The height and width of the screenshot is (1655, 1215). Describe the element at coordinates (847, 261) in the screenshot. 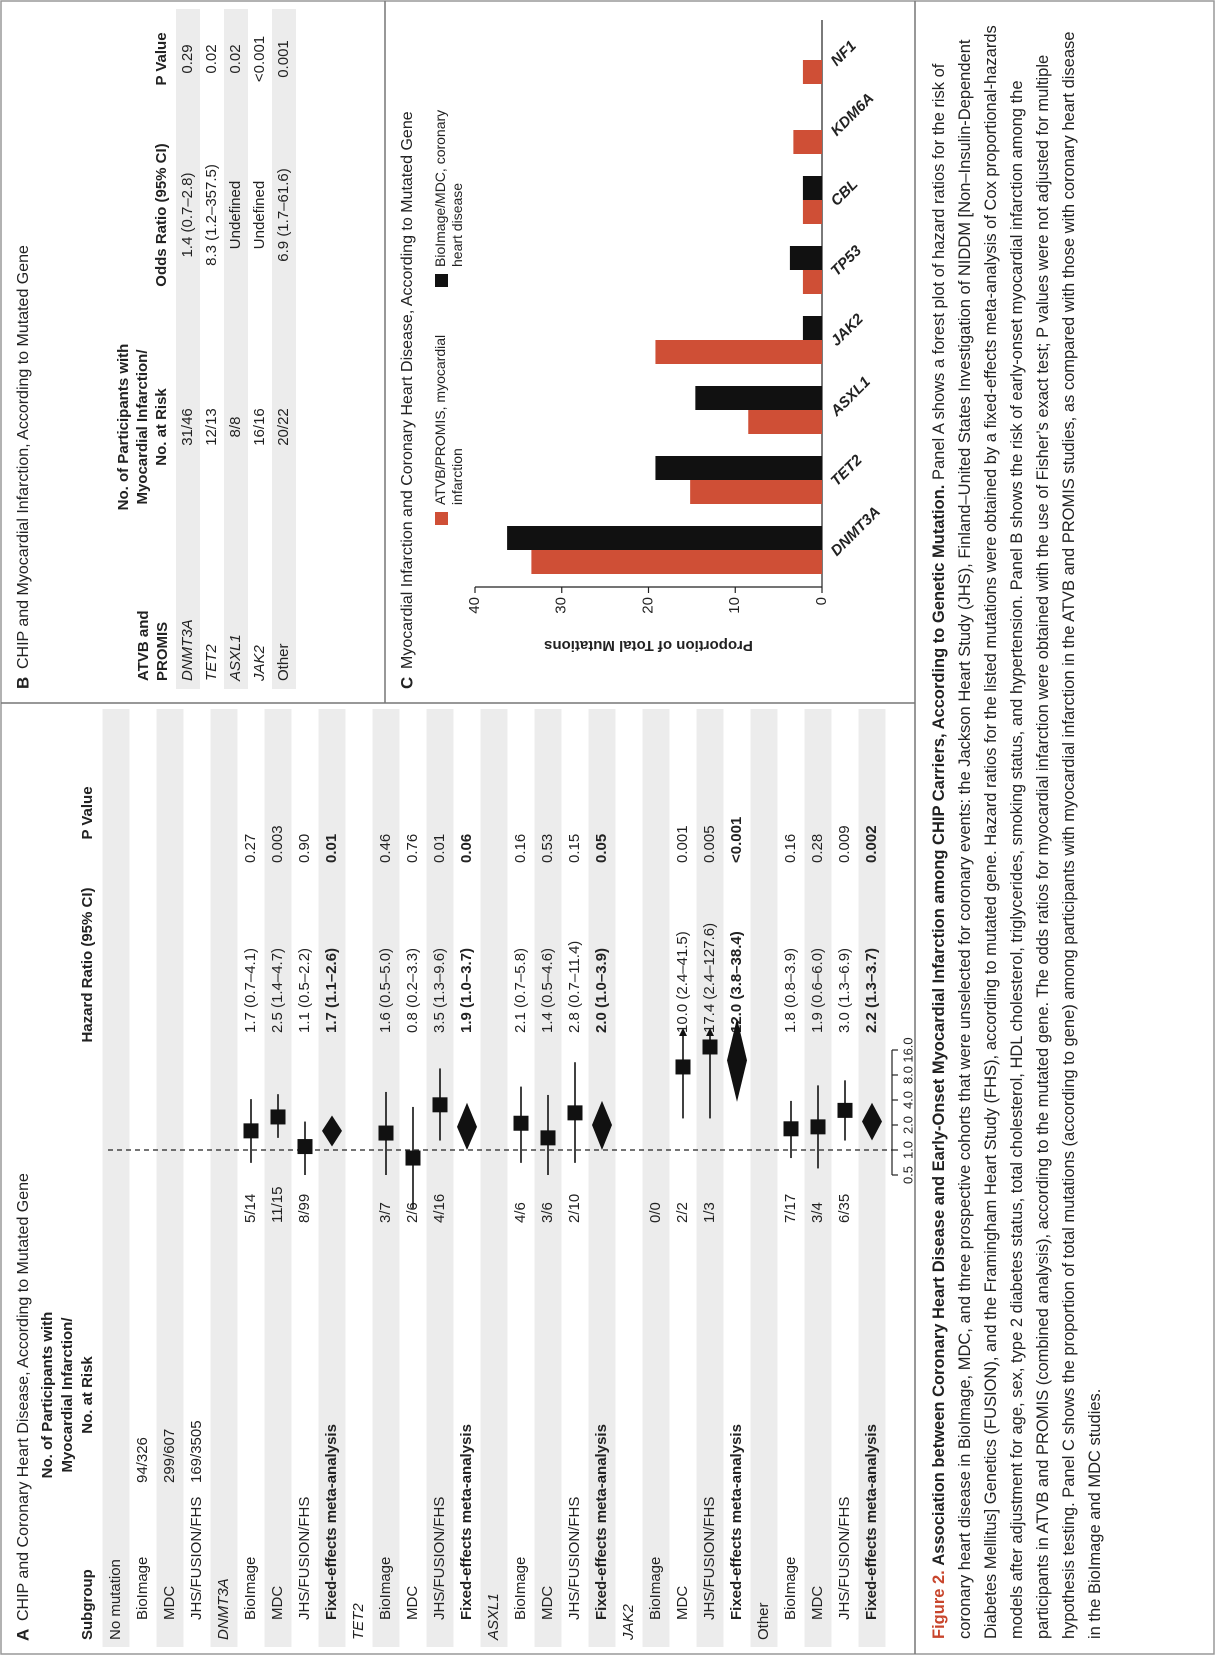

I see `x-tick-label: TP53` at that location.